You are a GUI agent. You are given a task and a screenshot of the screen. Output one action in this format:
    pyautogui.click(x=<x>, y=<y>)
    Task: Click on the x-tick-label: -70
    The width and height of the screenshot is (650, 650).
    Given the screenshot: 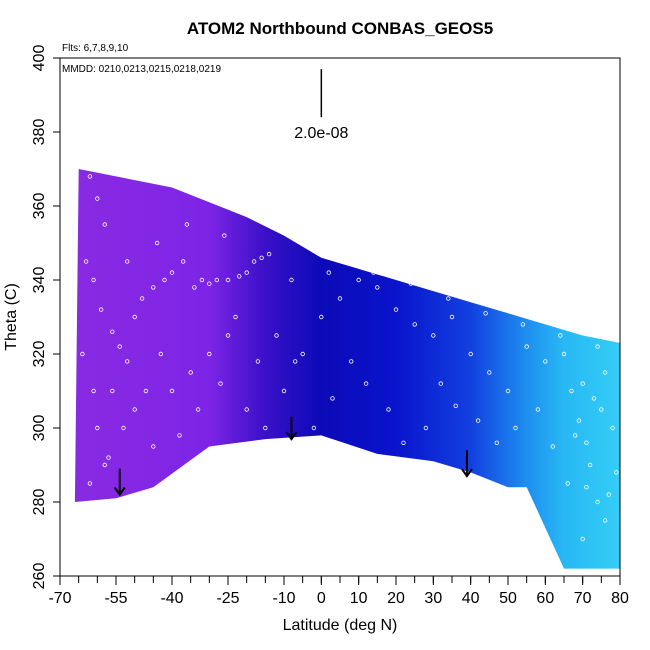 What is the action you would take?
    pyautogui.click(x=59, y=598)
    